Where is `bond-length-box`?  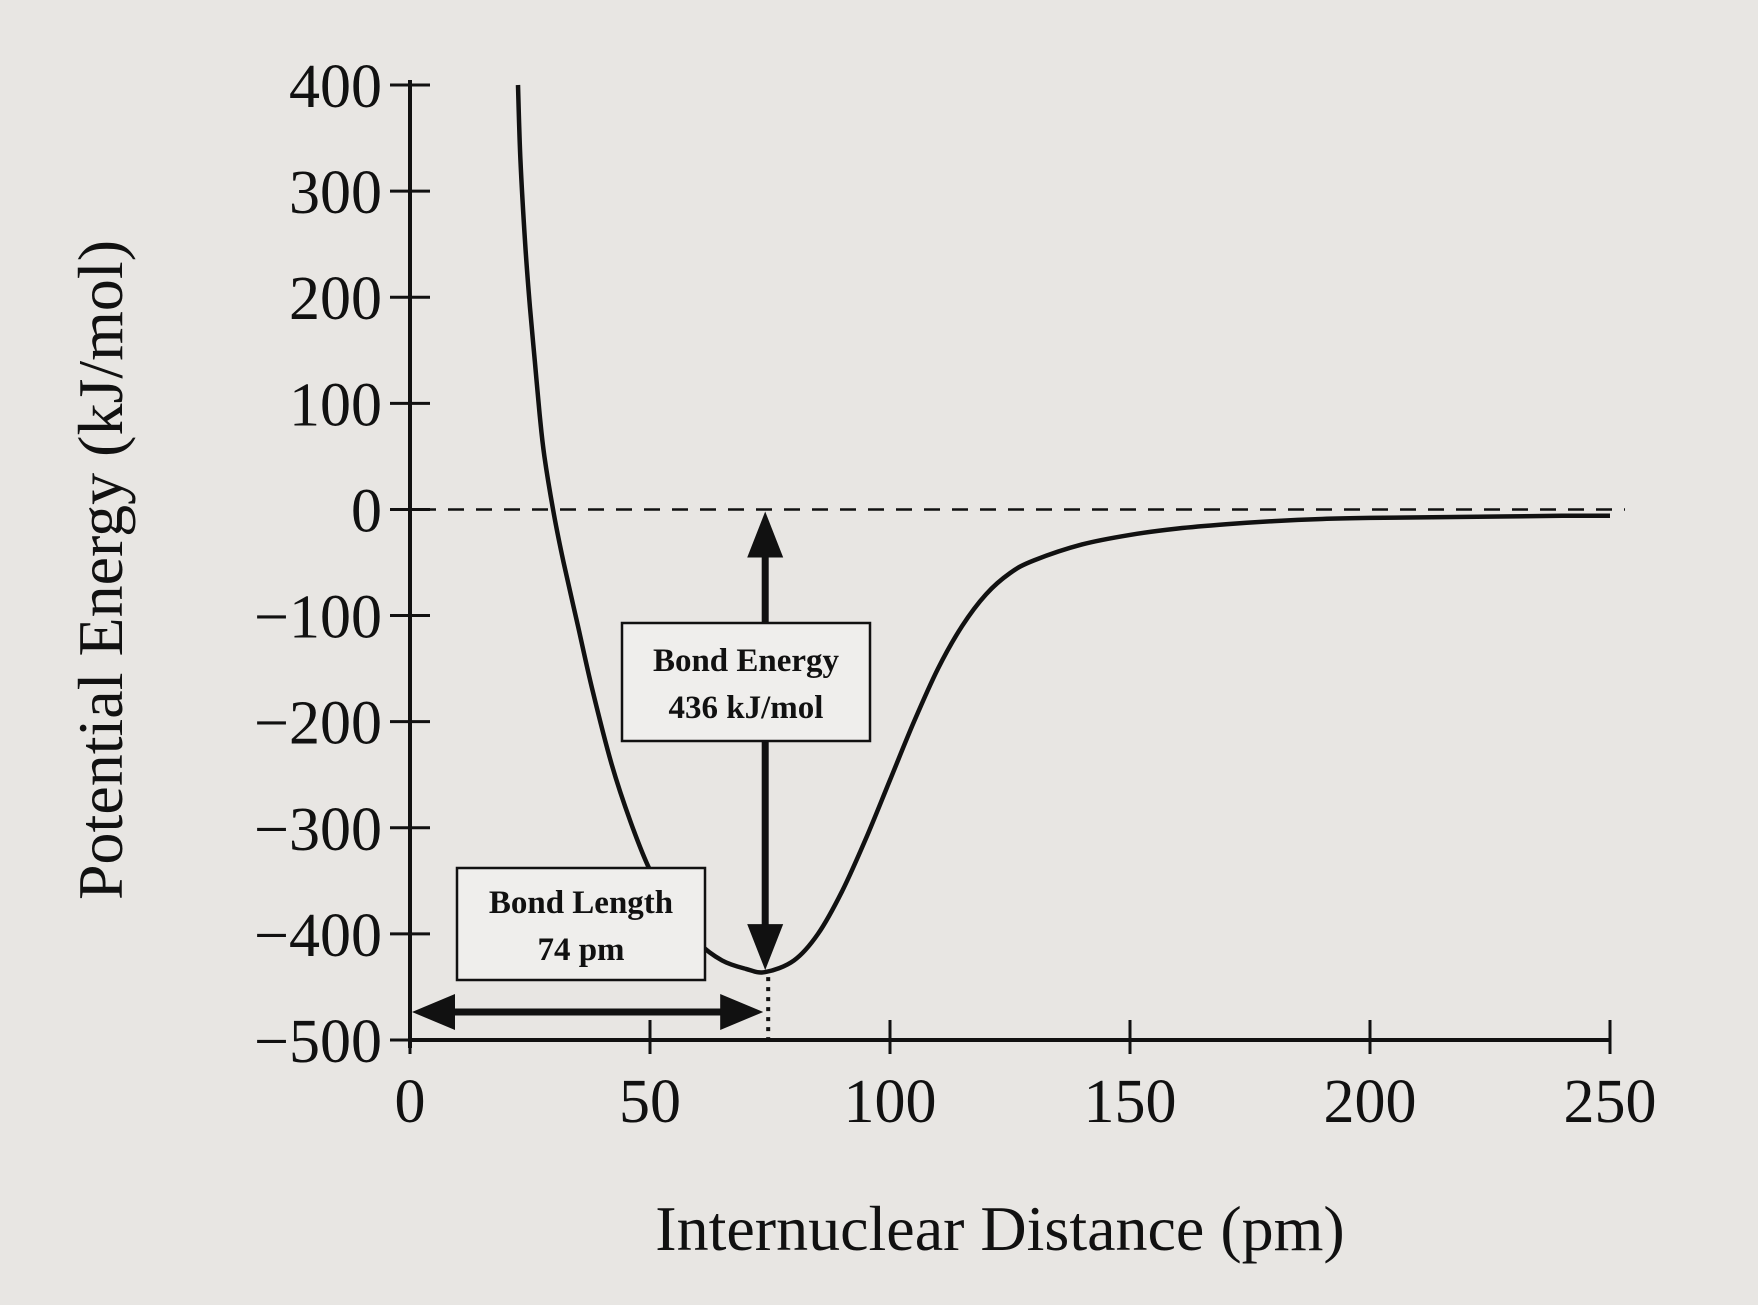
bond-length-box is located at coordinates (581, 924).